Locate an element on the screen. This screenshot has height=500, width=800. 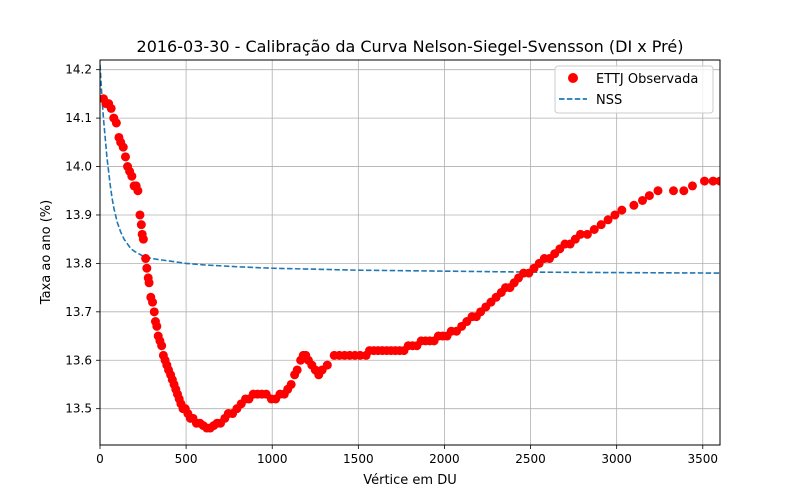
x-tick-label: 500 is located at coordinates (186, 459).